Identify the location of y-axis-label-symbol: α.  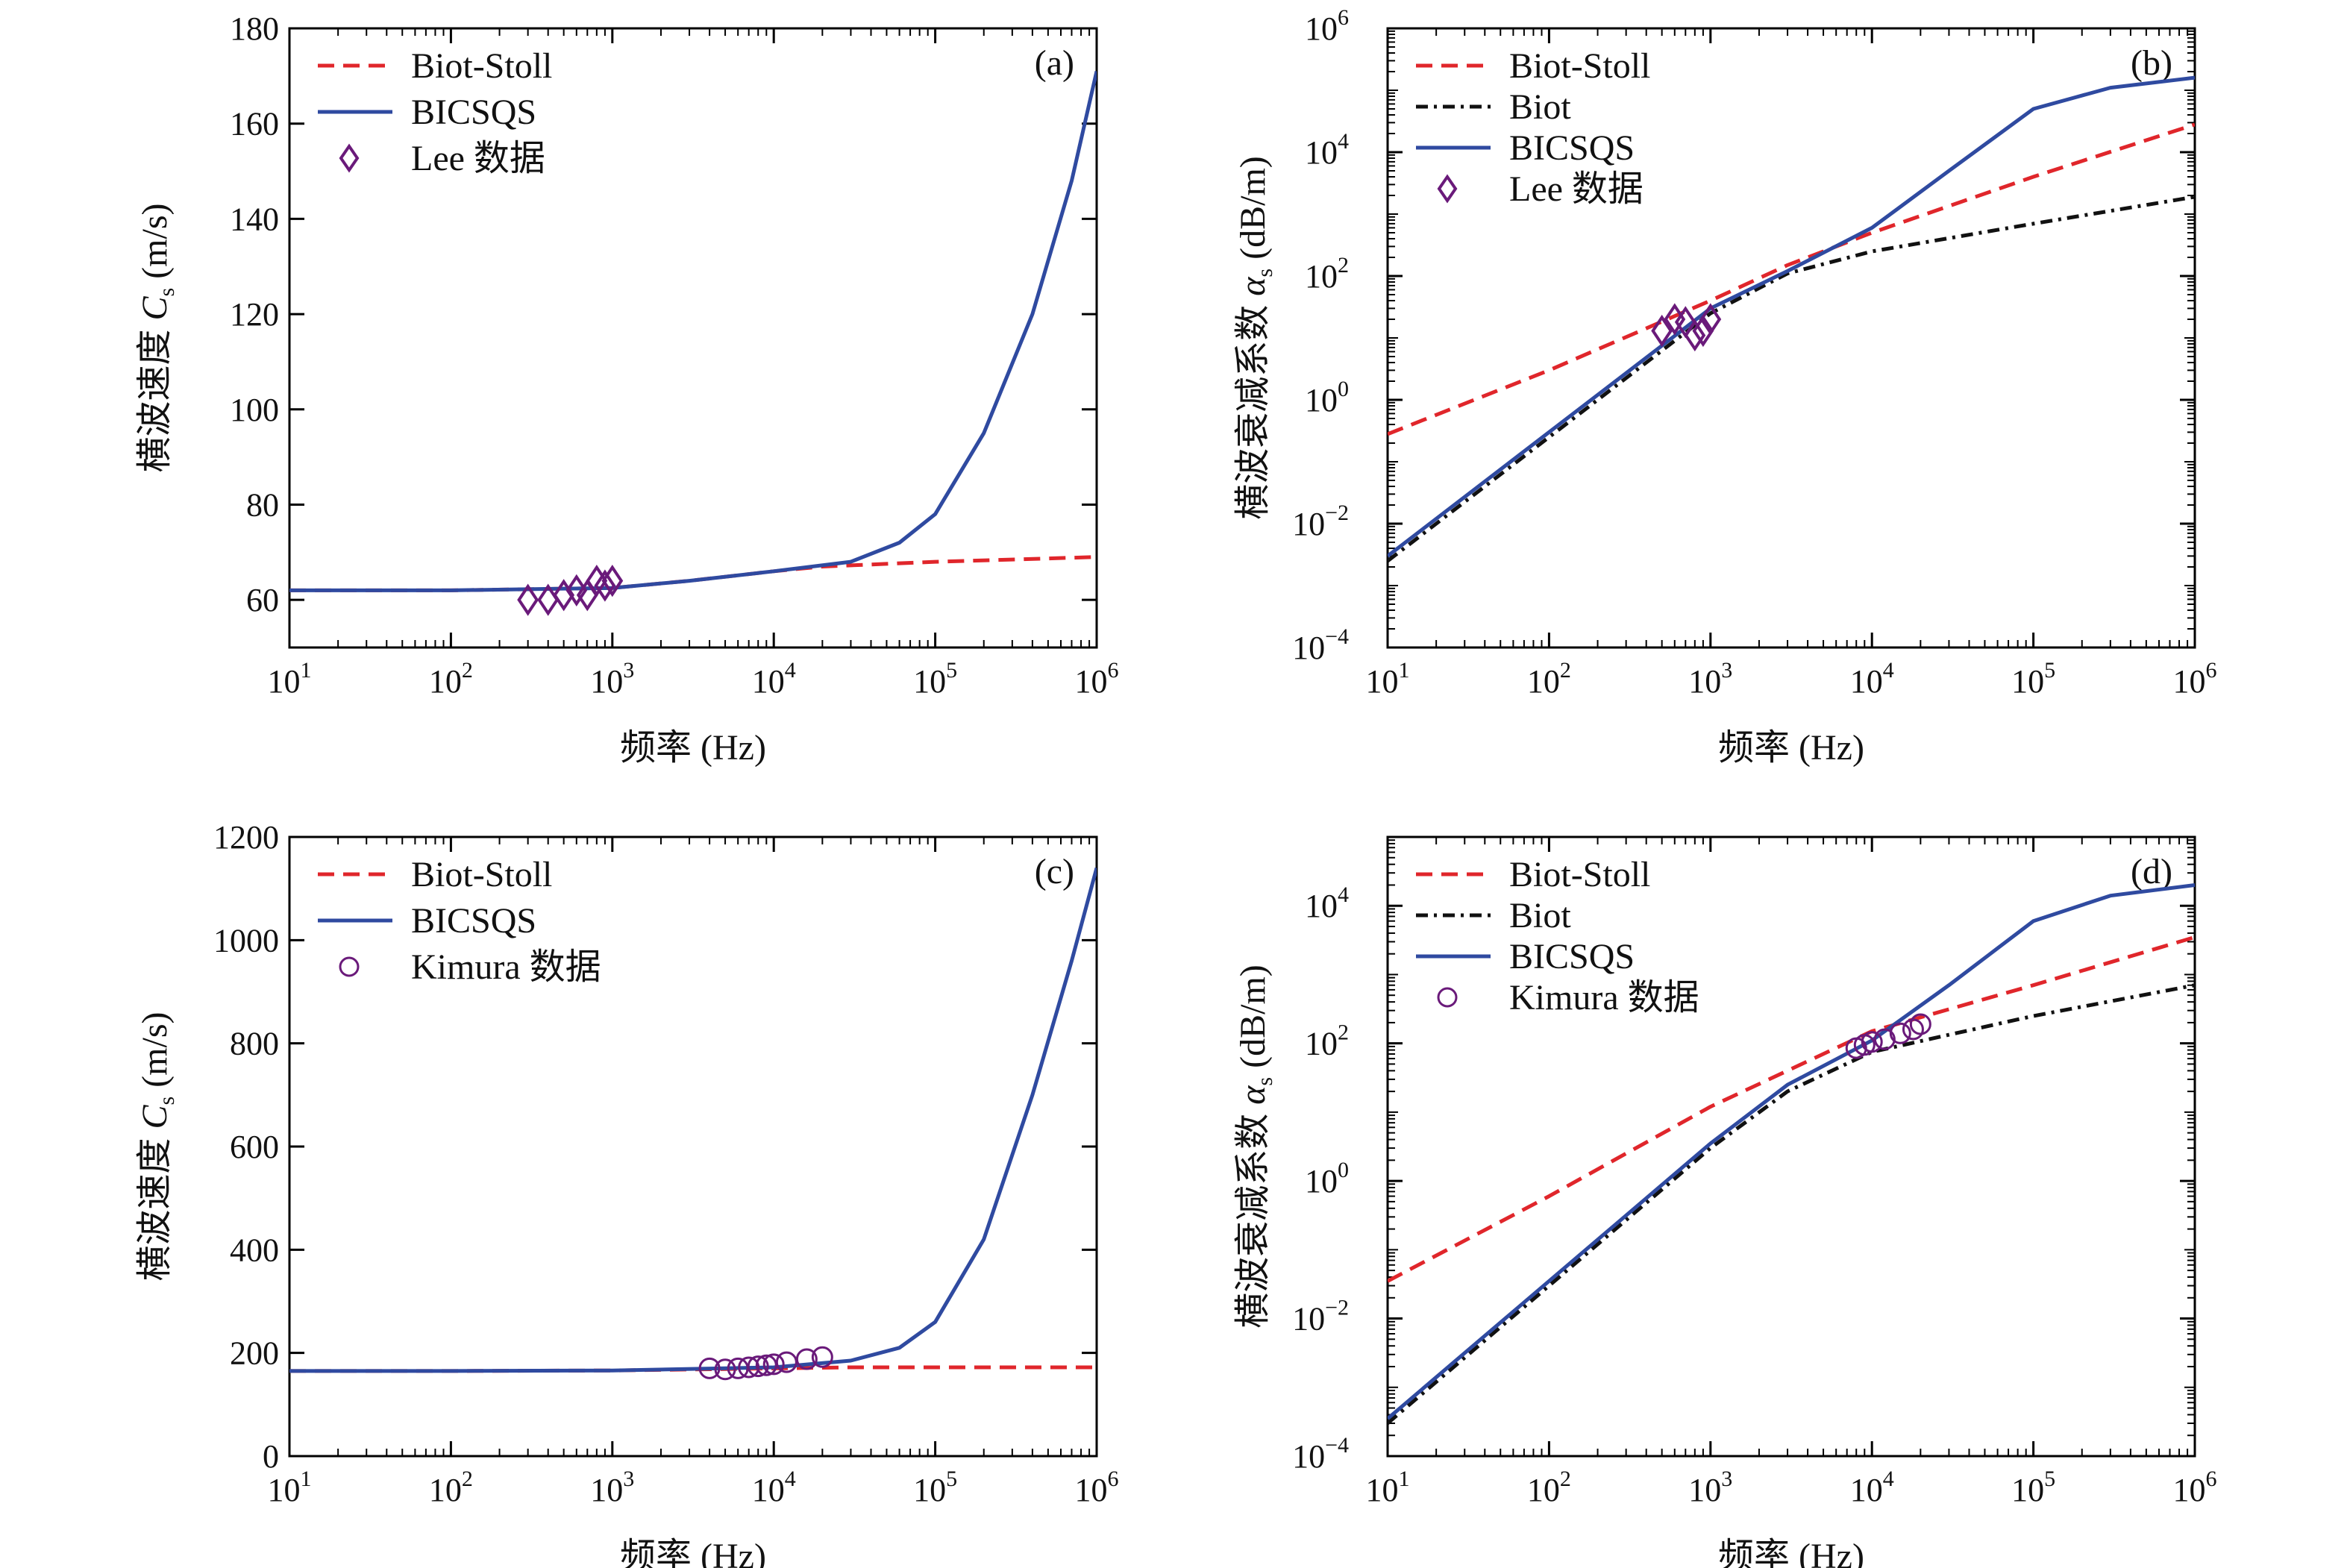
(1253, 1095).